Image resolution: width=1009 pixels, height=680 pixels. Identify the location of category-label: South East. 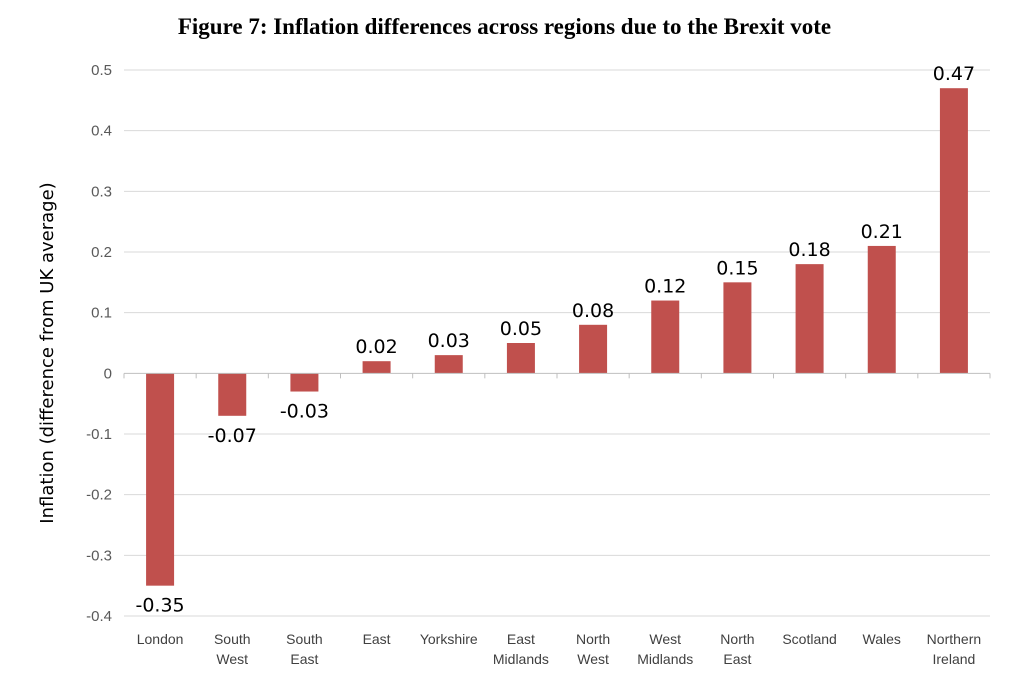
(304, 649).